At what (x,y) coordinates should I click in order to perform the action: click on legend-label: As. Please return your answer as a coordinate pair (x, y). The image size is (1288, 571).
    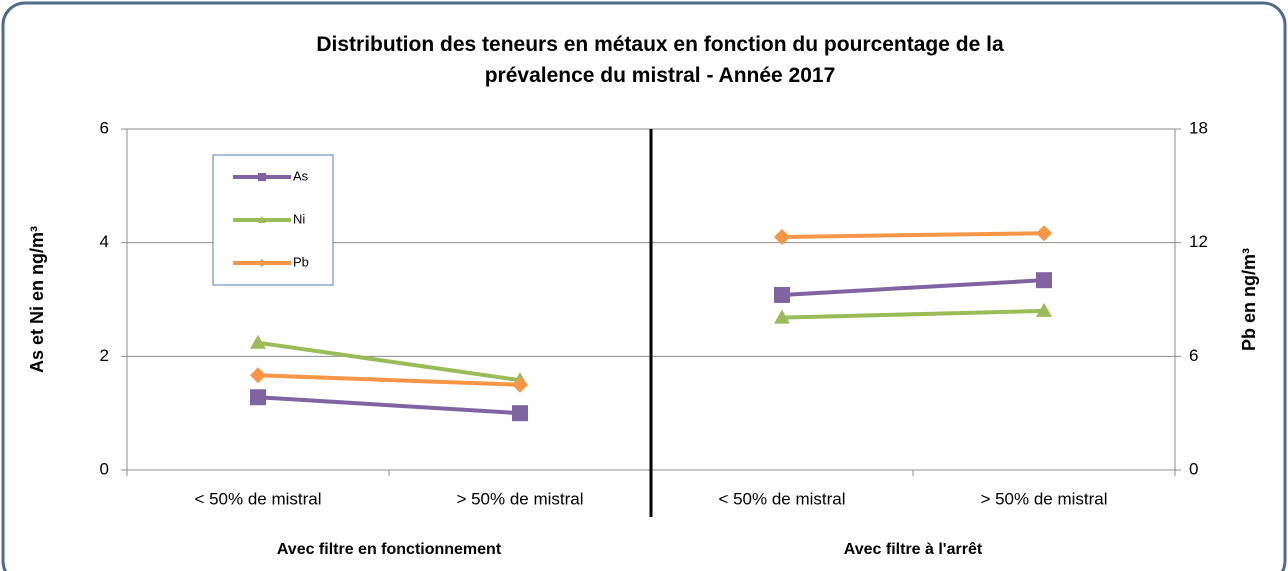
    Looking at the image, I should click on (301, 175).